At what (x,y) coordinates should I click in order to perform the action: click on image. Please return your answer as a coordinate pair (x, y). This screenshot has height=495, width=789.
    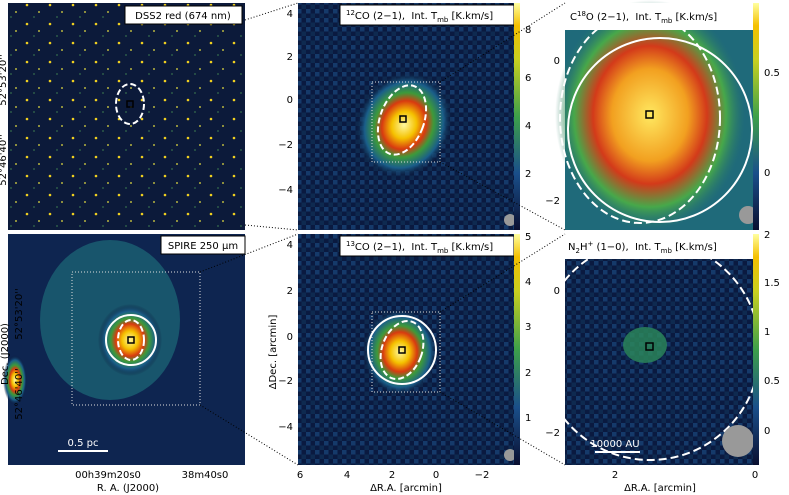
    Looking at the image, I should click on (126, 116).